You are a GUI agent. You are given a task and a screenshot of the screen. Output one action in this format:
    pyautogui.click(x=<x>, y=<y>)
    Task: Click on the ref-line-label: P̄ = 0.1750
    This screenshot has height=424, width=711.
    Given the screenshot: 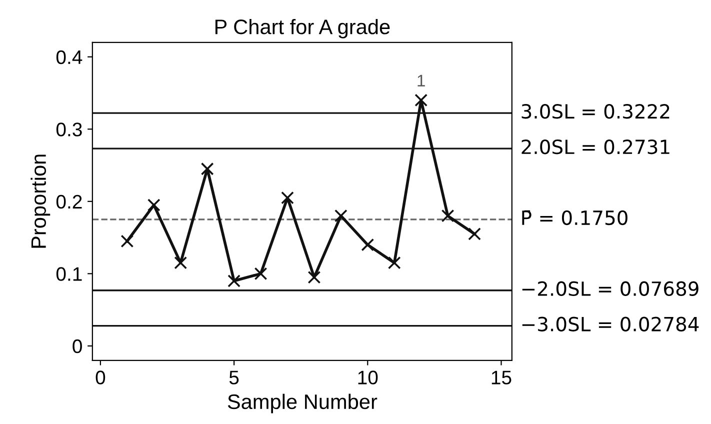 What is the action you would take?
    pyautogui.click(x=575, y=218)
    